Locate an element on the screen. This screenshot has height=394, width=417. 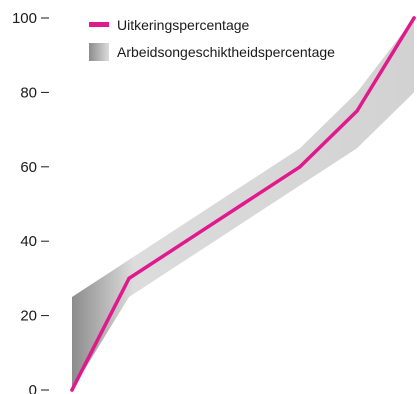
y-tick-label: 20 is located at coordinates (28, 316).